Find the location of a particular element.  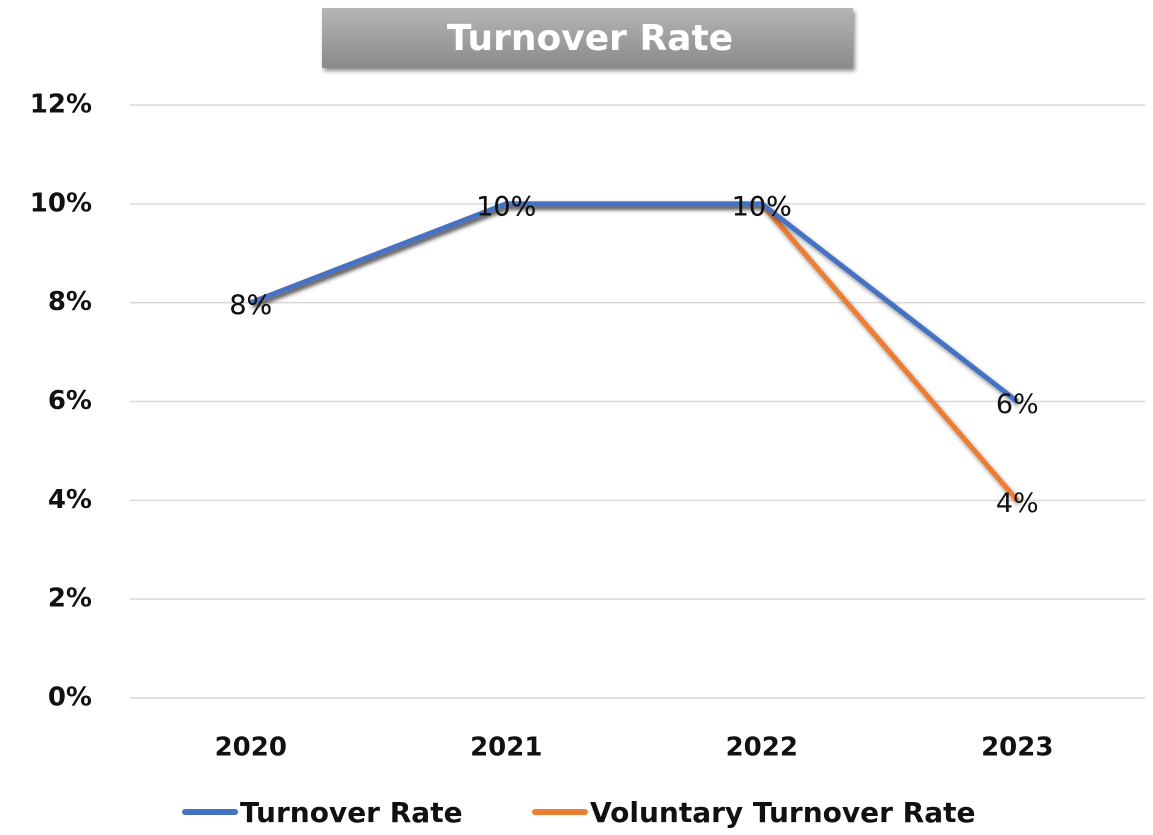

y-tick-label: 4% is located at coordinates (70, 500).